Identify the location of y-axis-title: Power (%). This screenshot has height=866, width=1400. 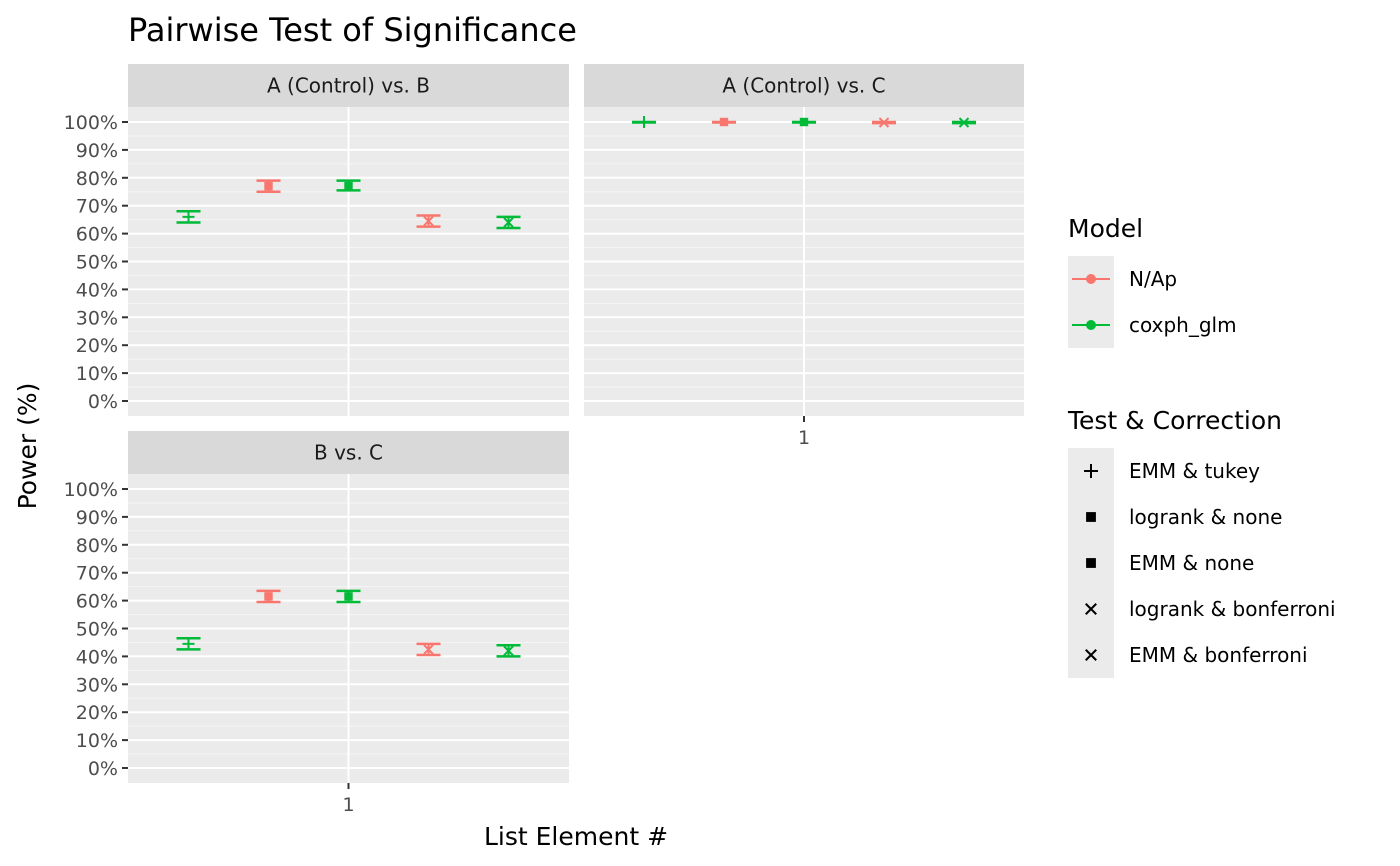
(27, 446).